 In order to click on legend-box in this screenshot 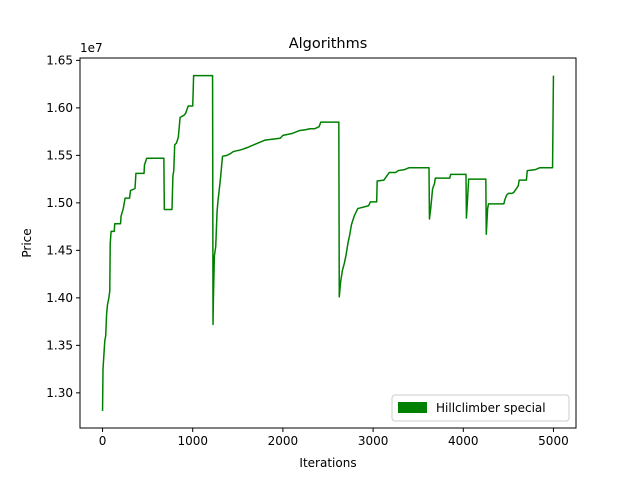, I will do `click(480, 408)`.